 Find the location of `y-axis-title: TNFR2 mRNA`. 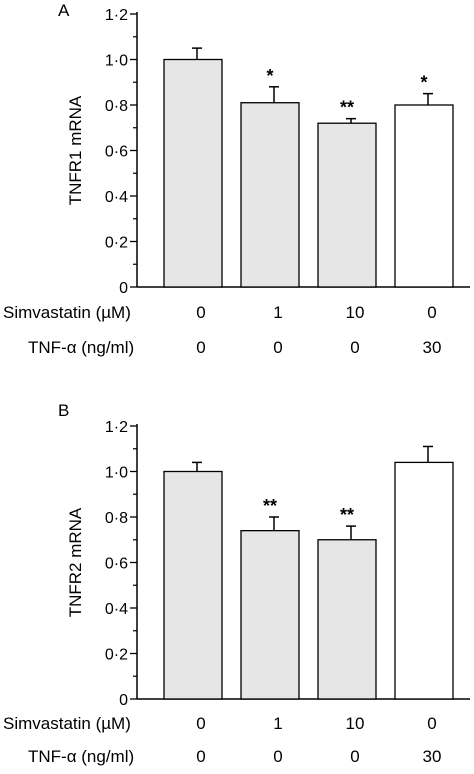

y-axis-title: TNFR2 mRNA is located at coordinates (75, 562).